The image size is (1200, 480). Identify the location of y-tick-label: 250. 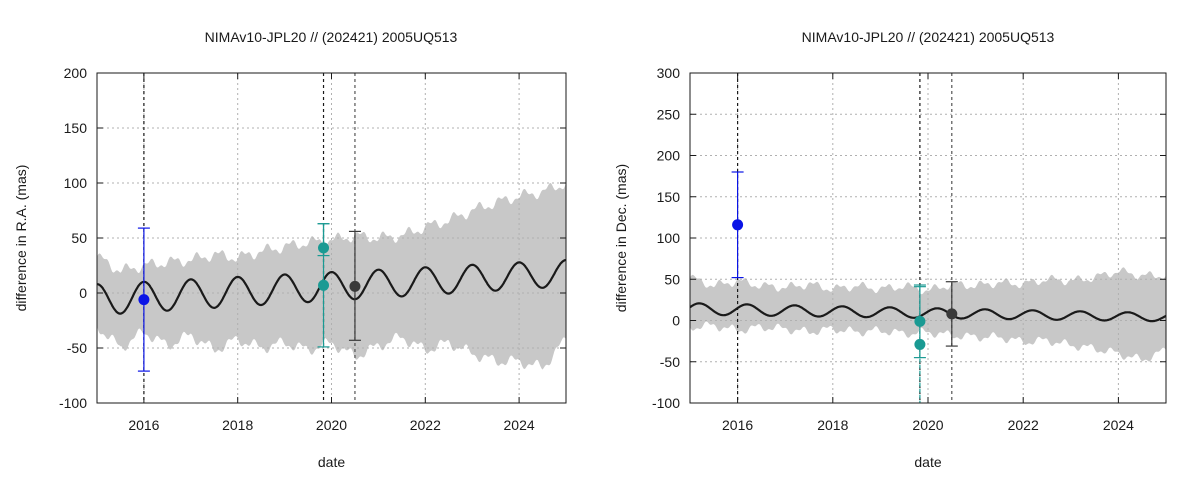
(669, 114).